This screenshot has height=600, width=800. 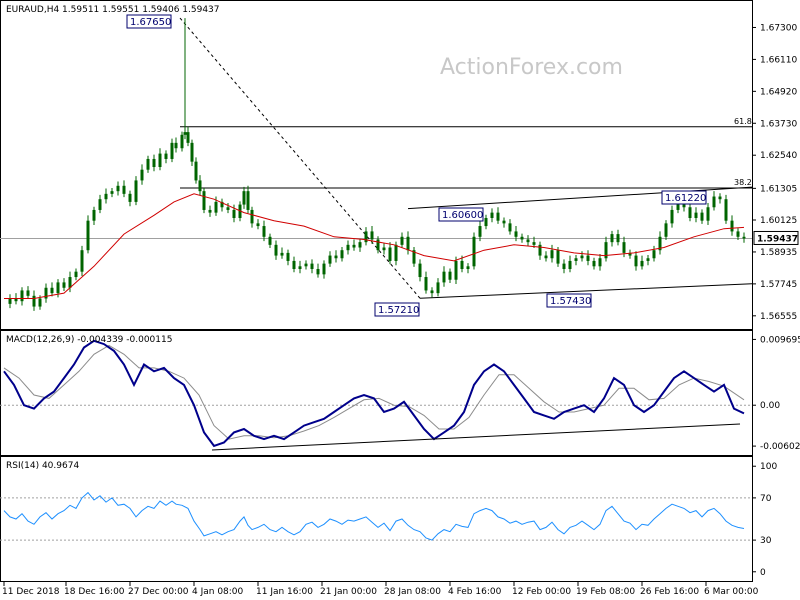 What do you see at coordinates (780, 340) in the screenshot?
I see `macd-tick-label: 0.009695` at bounding box center [780, 340].